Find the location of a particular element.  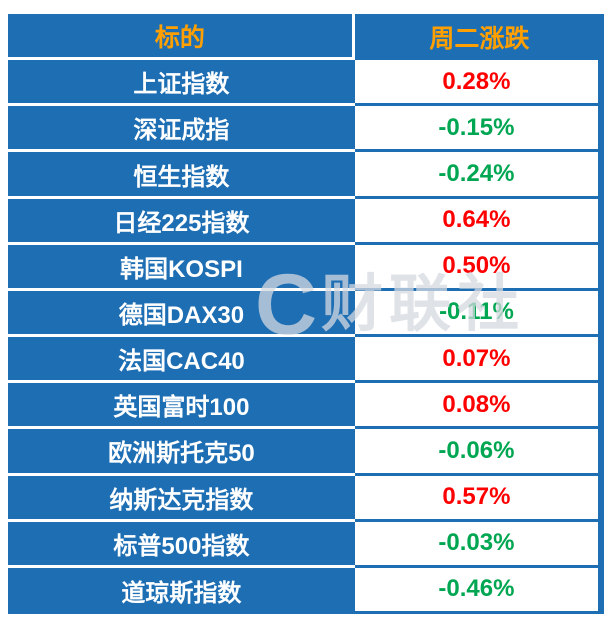

index-name-cell: 上证指数 is located at coordinates (181, 83).